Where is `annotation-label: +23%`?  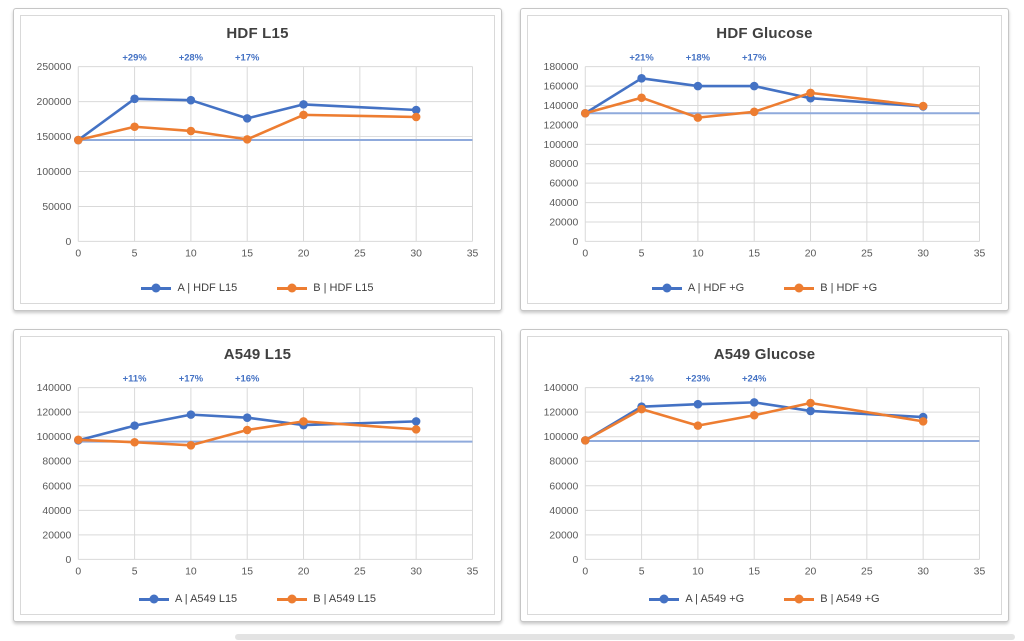
annotation-label: +23% is located at coordinates (698, 378).